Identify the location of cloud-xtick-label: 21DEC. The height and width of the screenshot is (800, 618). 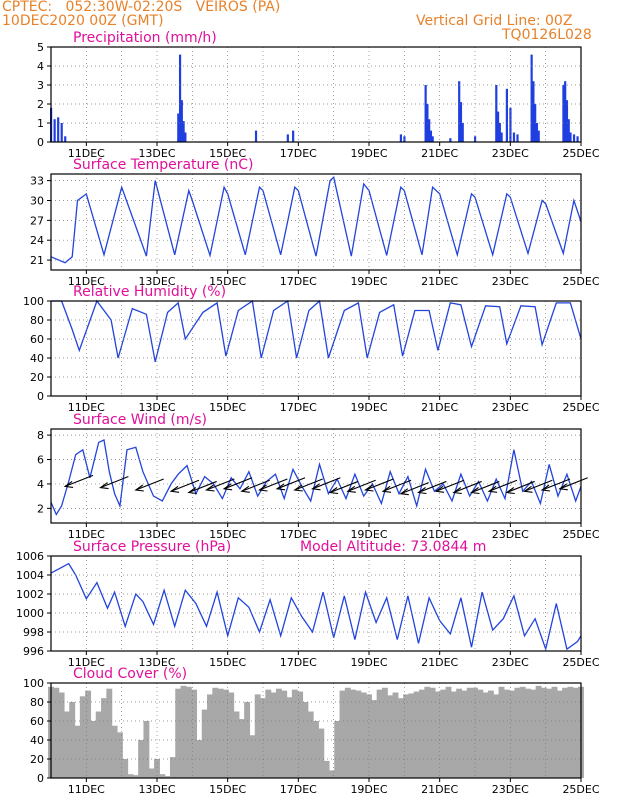
(439, 789).